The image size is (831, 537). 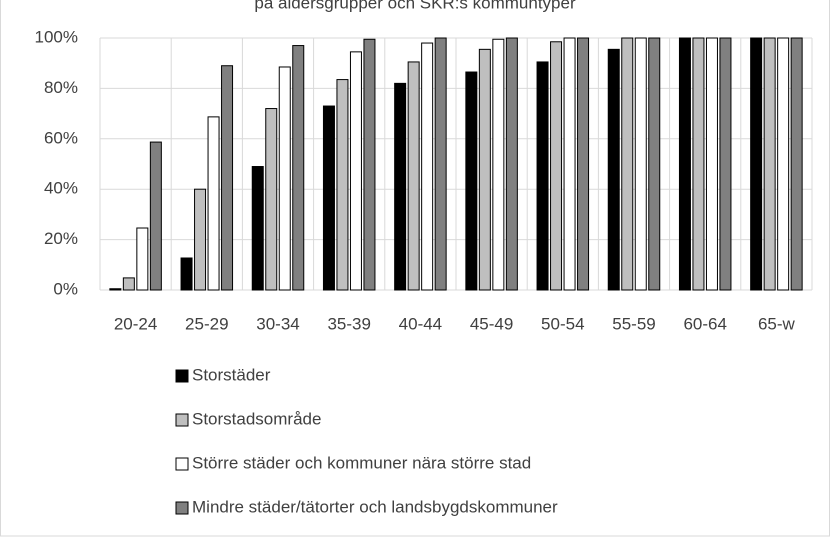 What do you see at coordinates (277, 323) in the screenshot?
I see `x-tick-label: 30-34` at bounding box center [277, 323].